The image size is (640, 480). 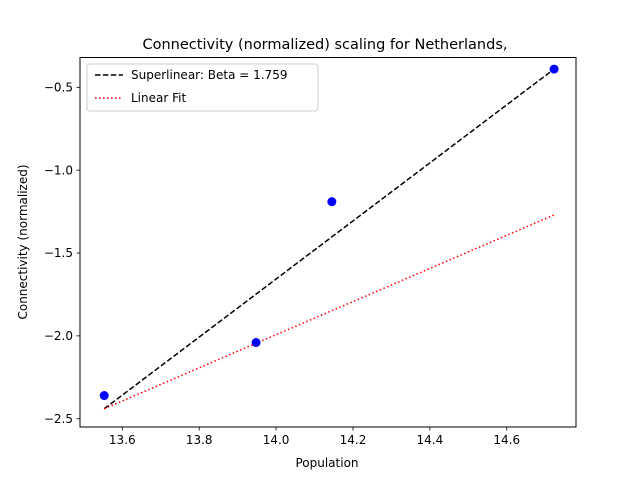 What do you see at coordinates (58, 336) in the screenshot?
I see `y-tick-label: −2.0` at bounding box center [58, 336].